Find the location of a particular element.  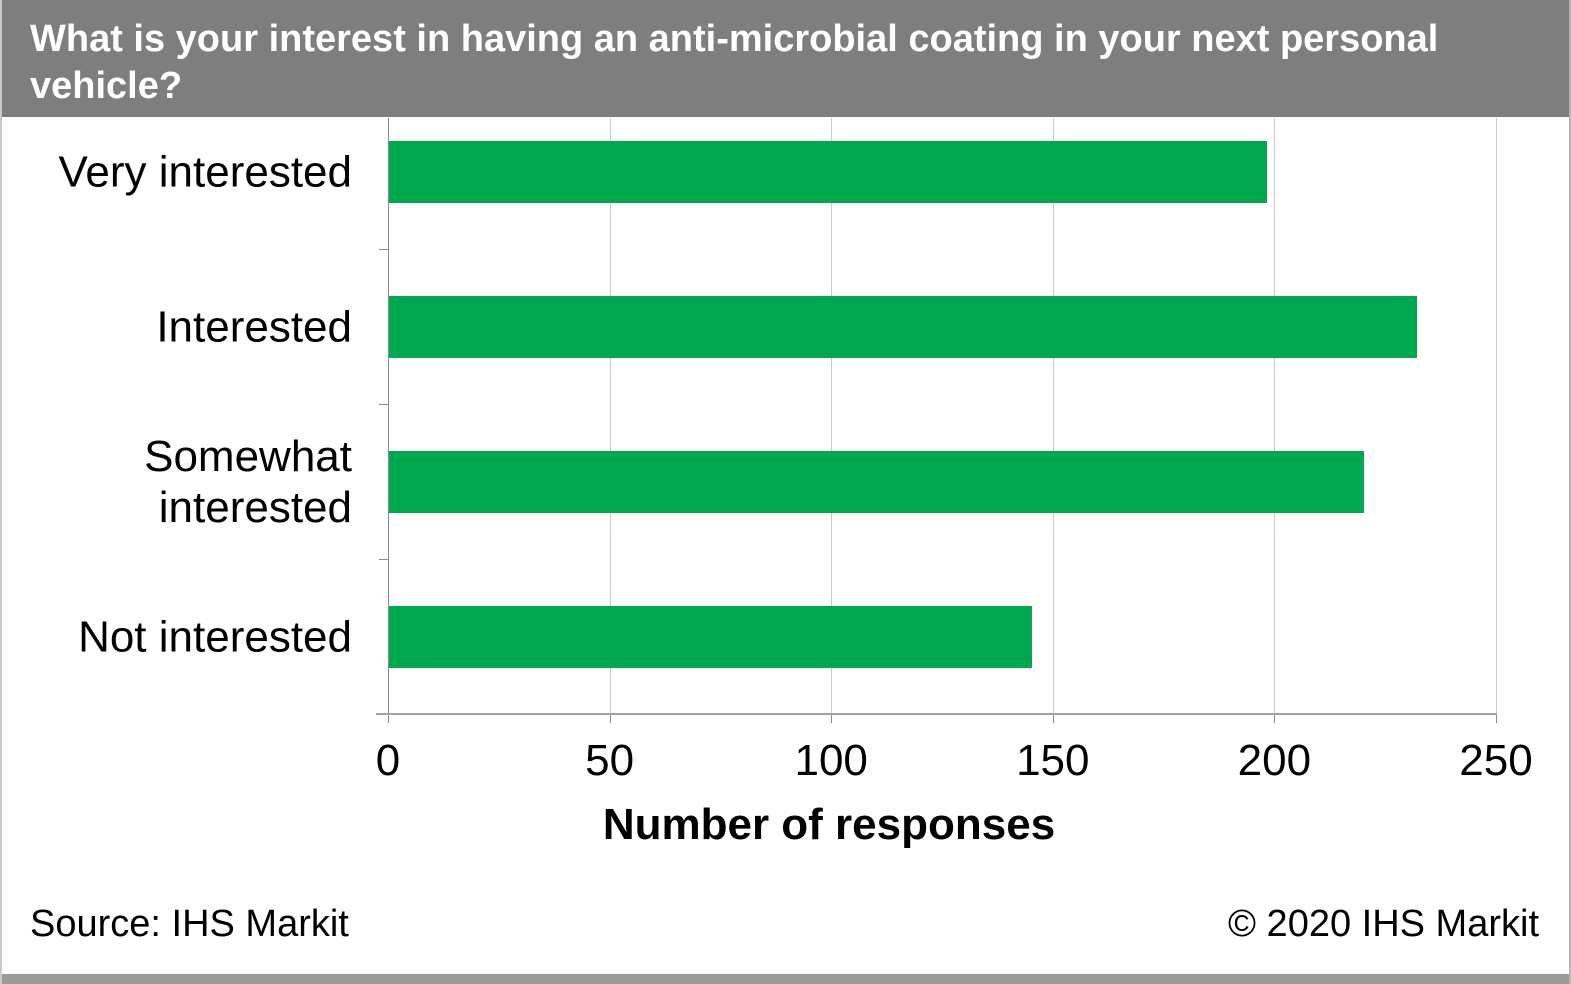

x-tick-label-250: 250 is located at coordinates (1496, 760).